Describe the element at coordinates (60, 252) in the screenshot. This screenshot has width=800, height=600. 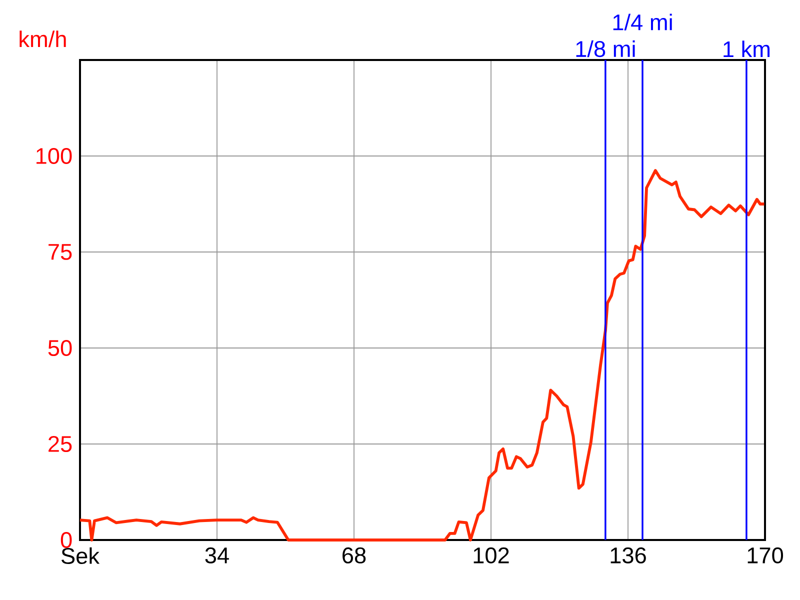
I see `y-tick-label: 75` at that location.